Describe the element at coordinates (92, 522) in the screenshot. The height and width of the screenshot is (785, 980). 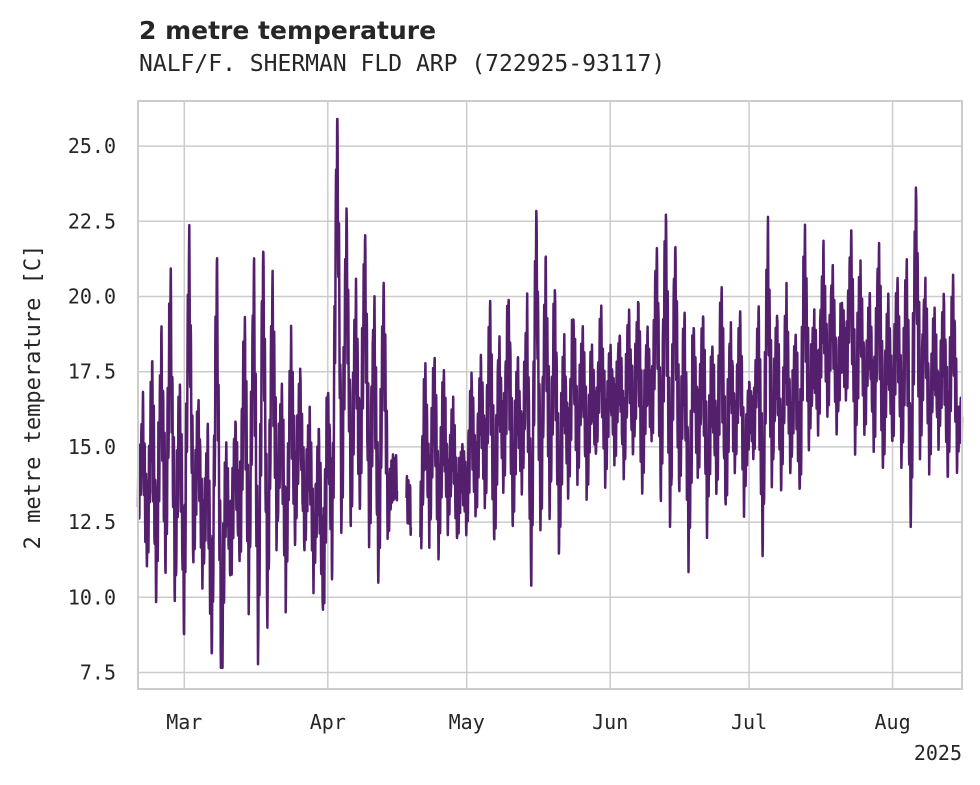
I see `y-tick-label: 12.5` at that location.